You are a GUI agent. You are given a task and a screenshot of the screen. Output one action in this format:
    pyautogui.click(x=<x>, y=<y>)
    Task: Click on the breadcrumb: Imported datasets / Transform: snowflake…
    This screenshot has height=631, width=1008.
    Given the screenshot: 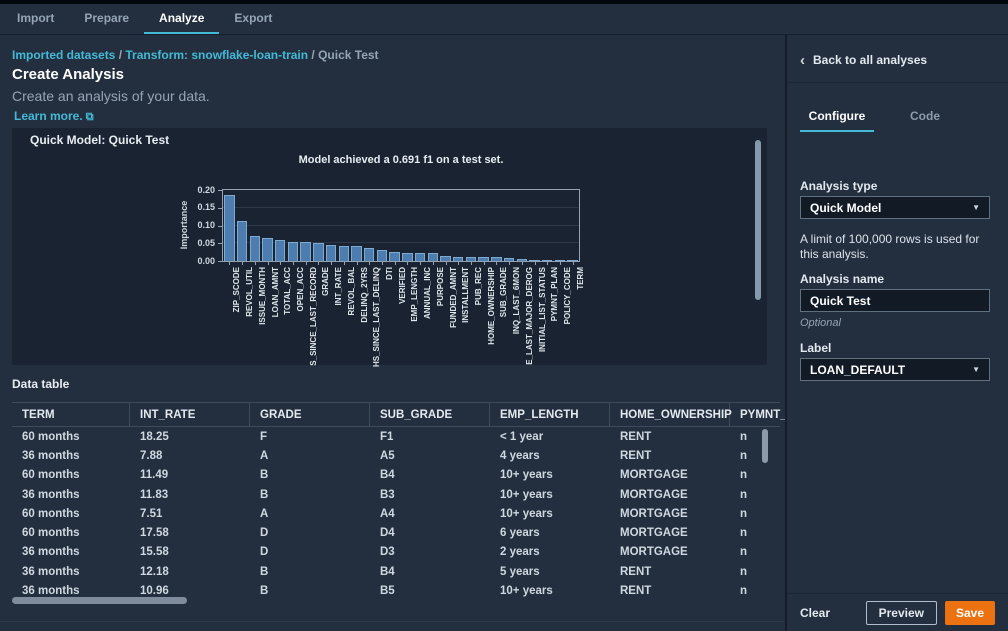 What is the action you would take?
    pyautogui.click(x=195, y=55)
    